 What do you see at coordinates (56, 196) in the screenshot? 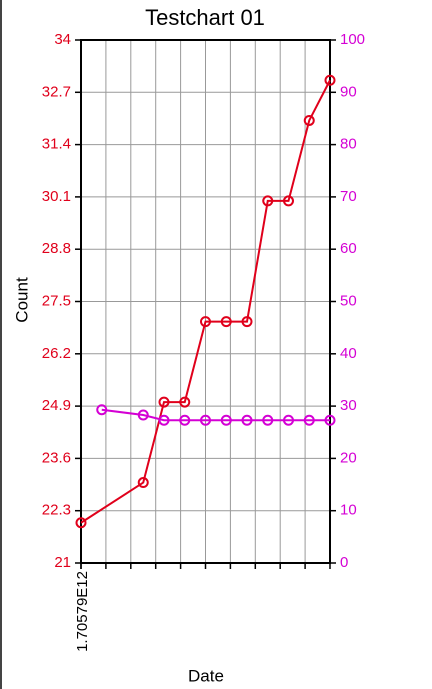
I see `y-tick-label: 30.1` at bounding box center [56, 196].